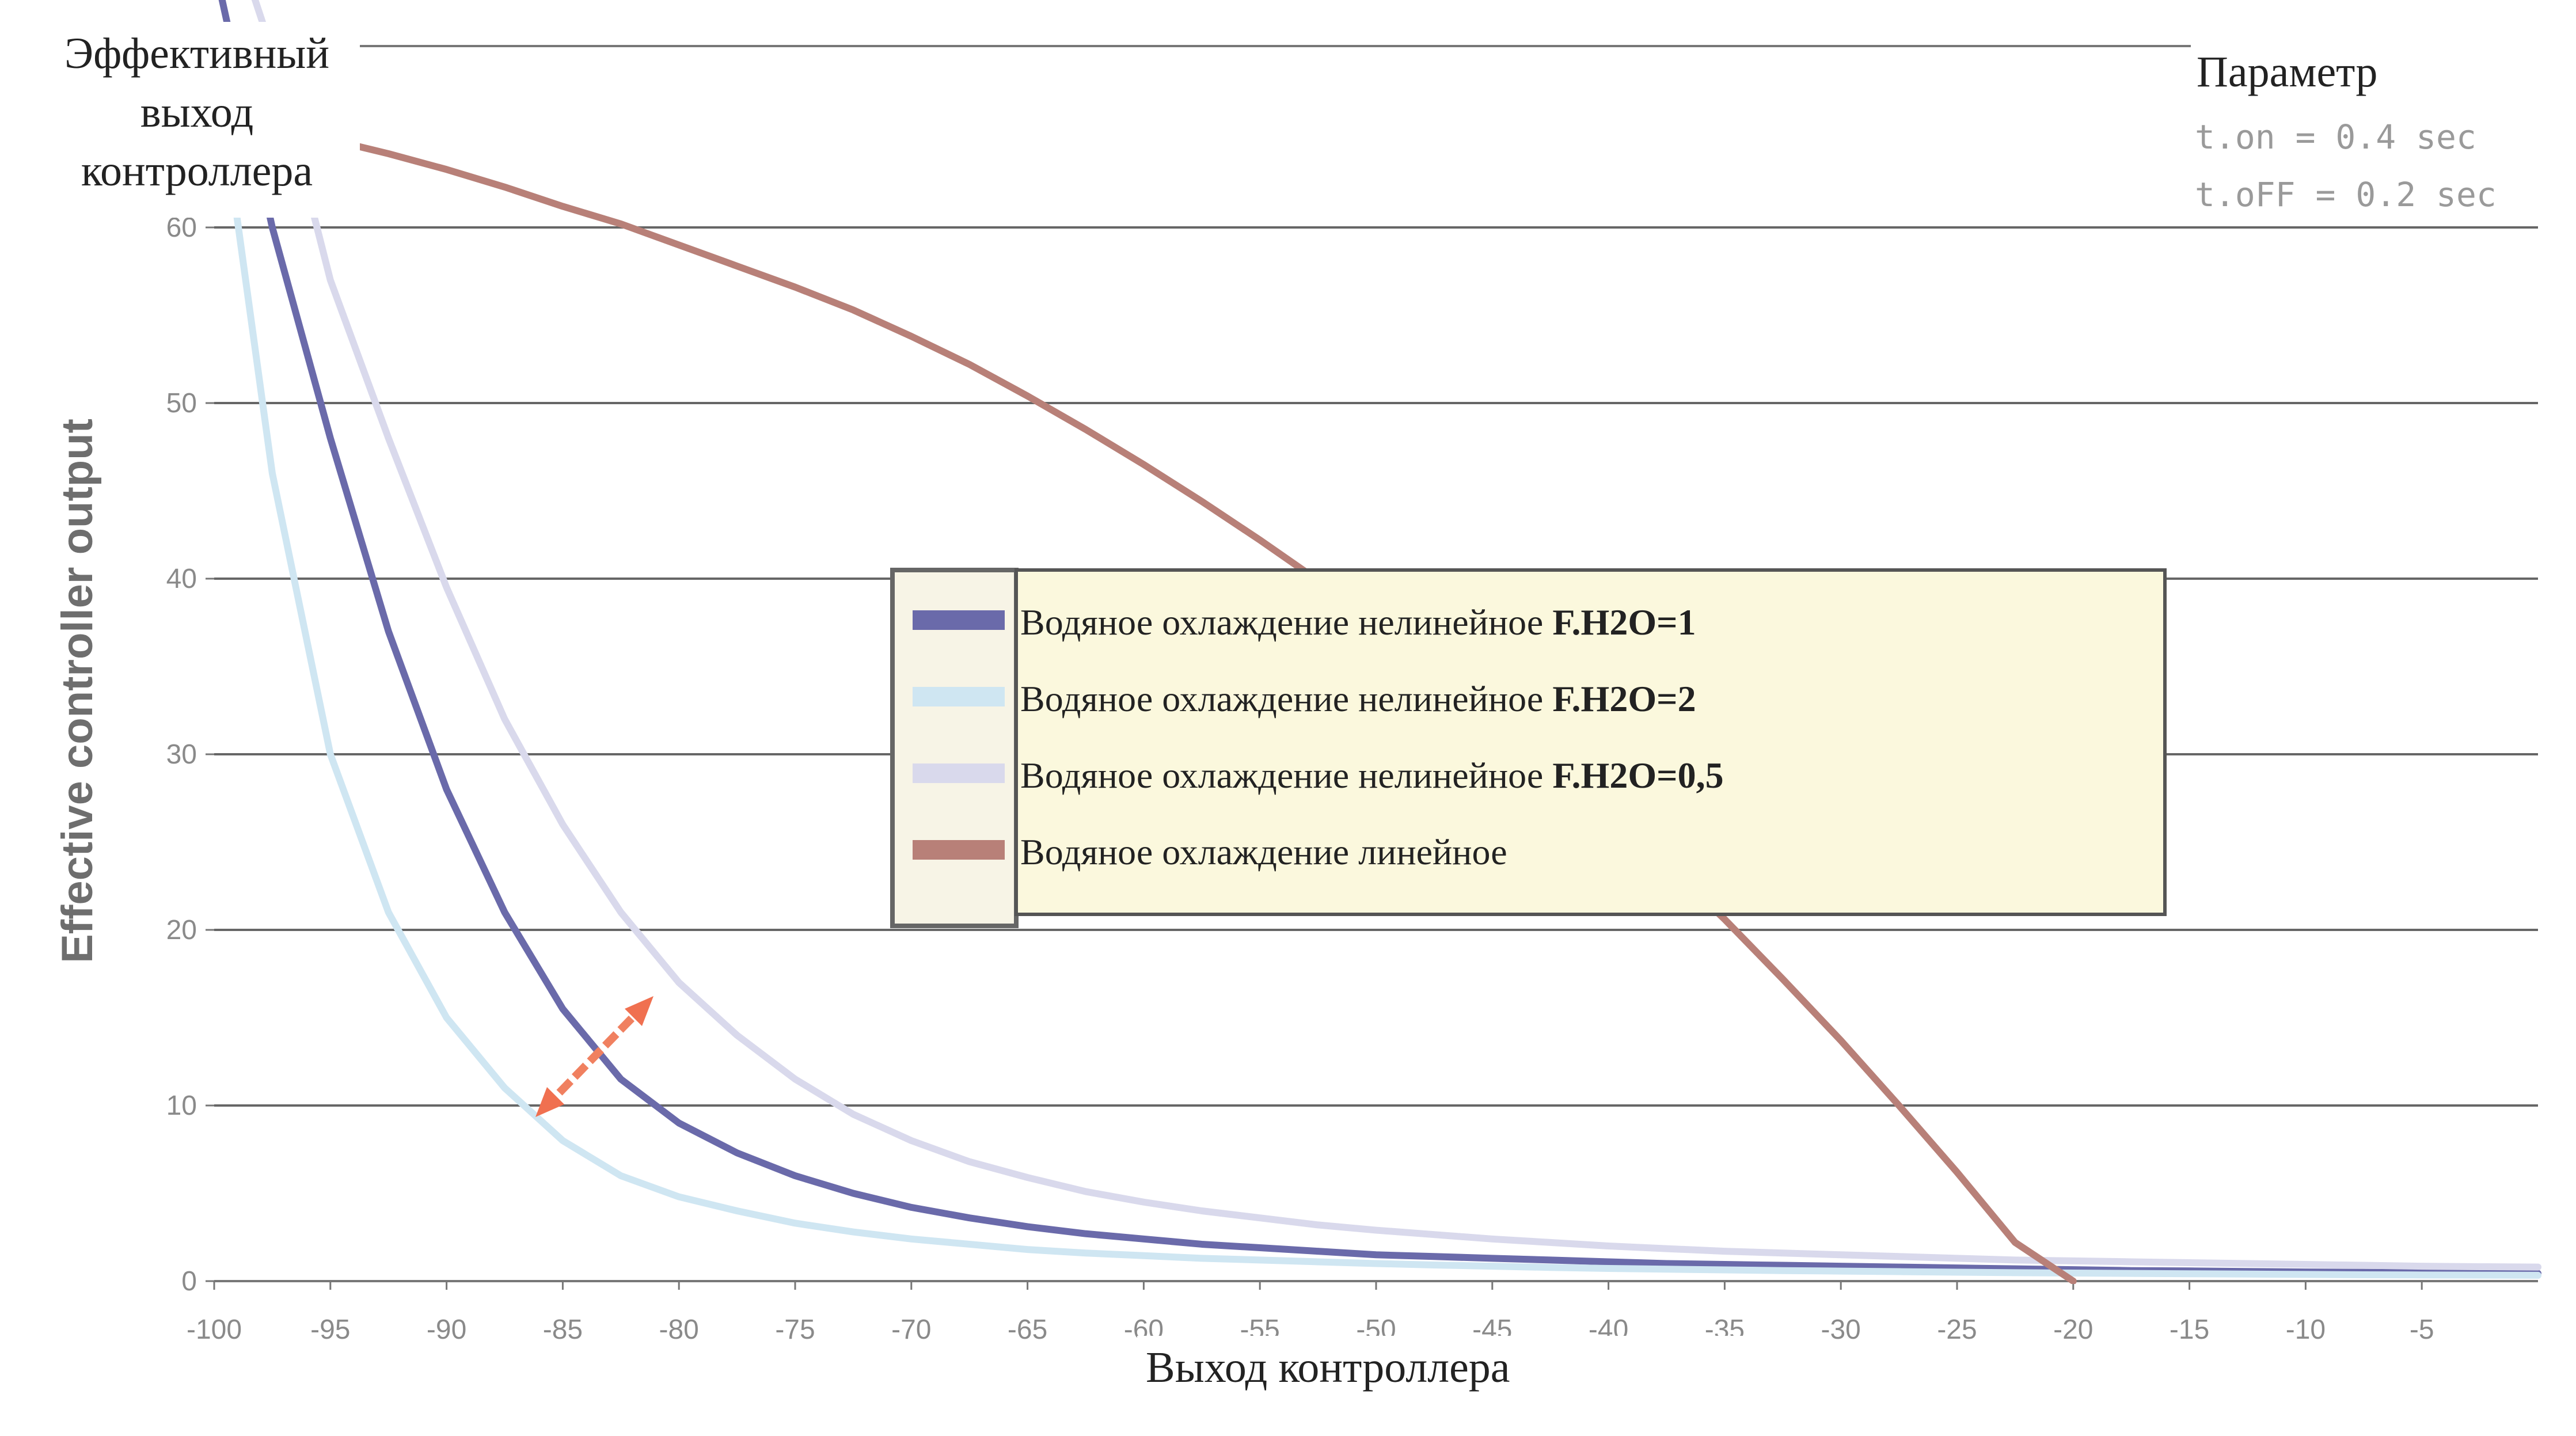  I want to click on legend-label-text: Водяное охлаждение линейное, so click(1264, 852).